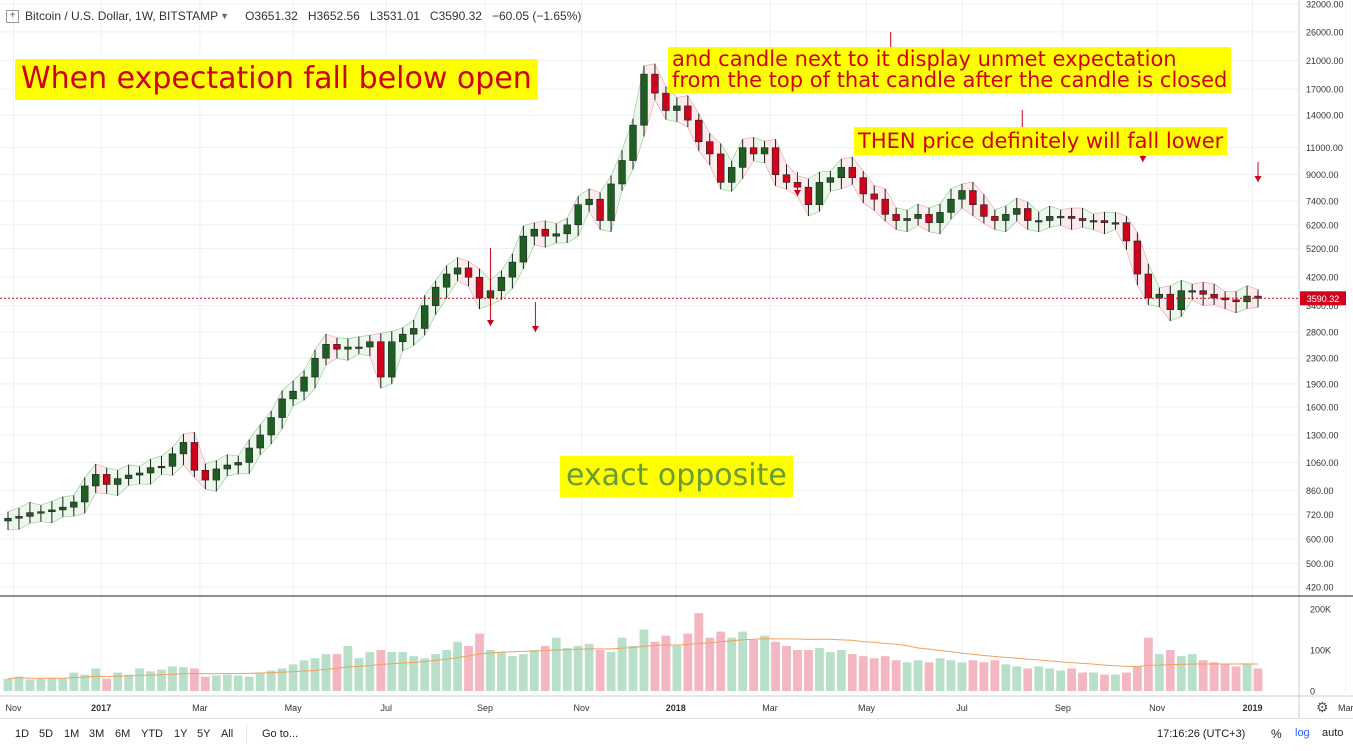 The height and width of the screenshot is (751, 1353). I want to click on timeframe-6m: 6M, so click(123, 734).